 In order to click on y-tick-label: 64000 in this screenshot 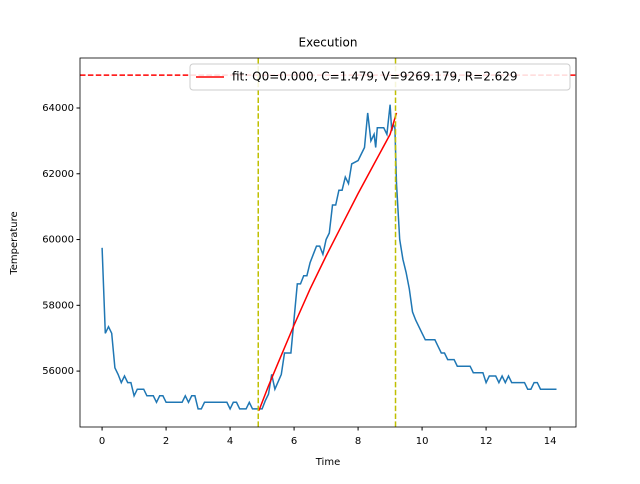, I will do `click(58, 108)`.